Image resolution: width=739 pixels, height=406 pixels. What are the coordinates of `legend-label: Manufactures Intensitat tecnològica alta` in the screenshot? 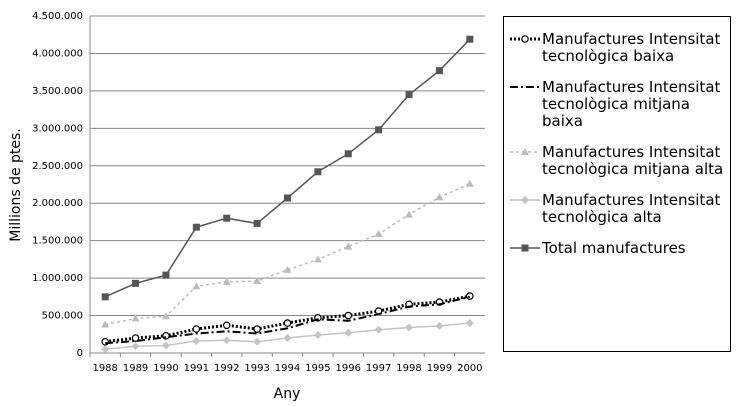 It's located at (631, 208).